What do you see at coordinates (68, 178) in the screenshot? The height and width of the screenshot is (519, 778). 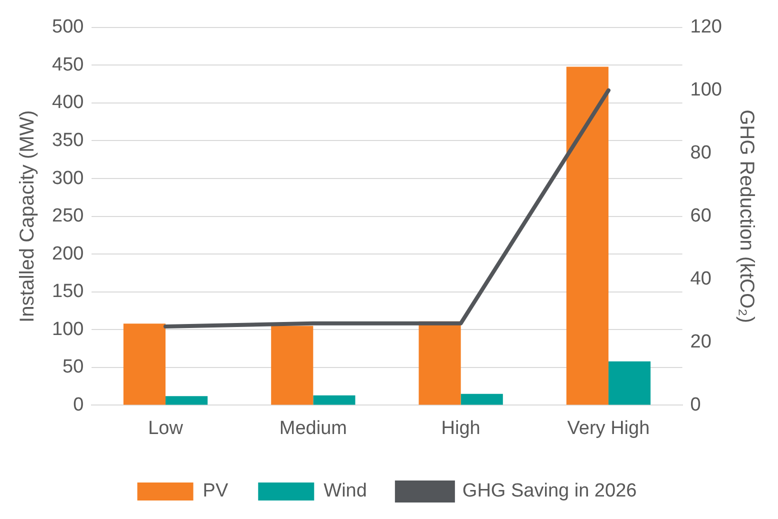 I see `y-tick-label: 300` at bounding box center [68, 178].